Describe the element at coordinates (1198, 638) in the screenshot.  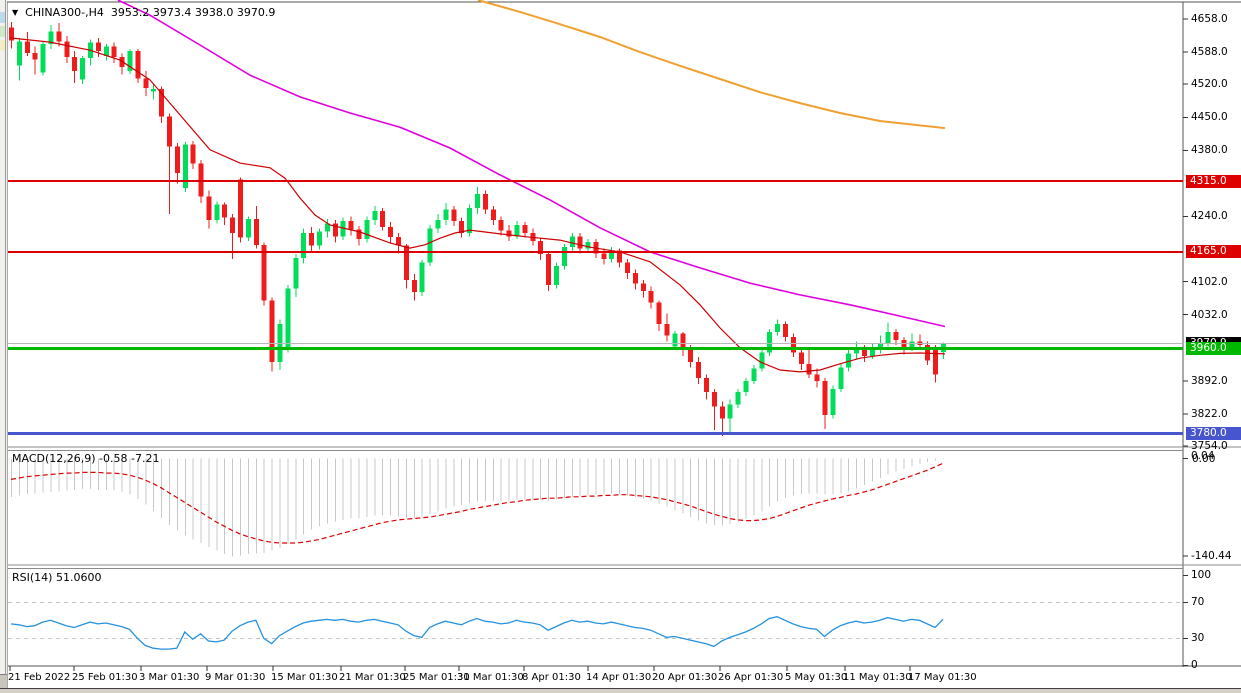
I see `rsi-axis-tick-label: 30` at that location.